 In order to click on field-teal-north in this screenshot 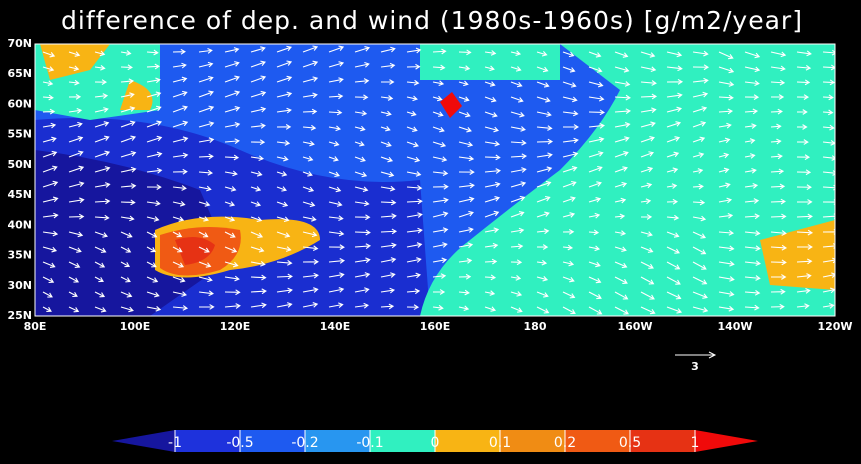, I will do `click(490, 62)`.